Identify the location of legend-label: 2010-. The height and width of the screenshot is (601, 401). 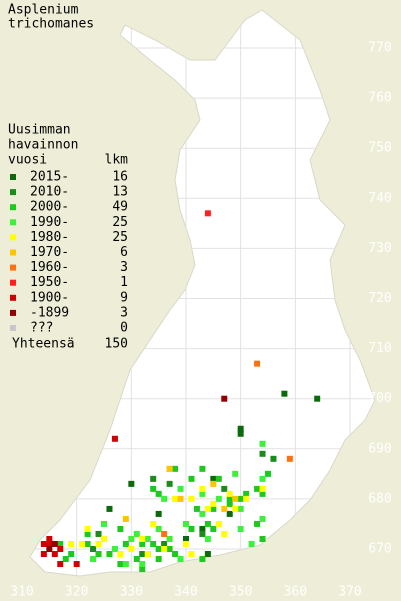
(49, 192).